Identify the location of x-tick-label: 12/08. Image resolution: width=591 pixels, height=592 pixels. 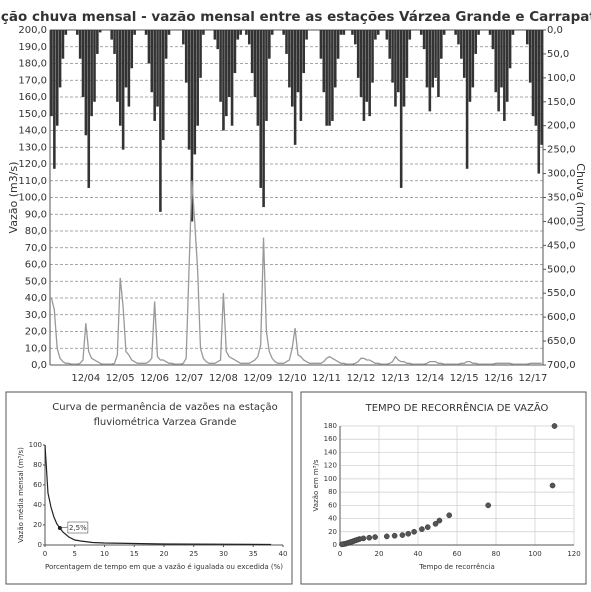
(223, 378).